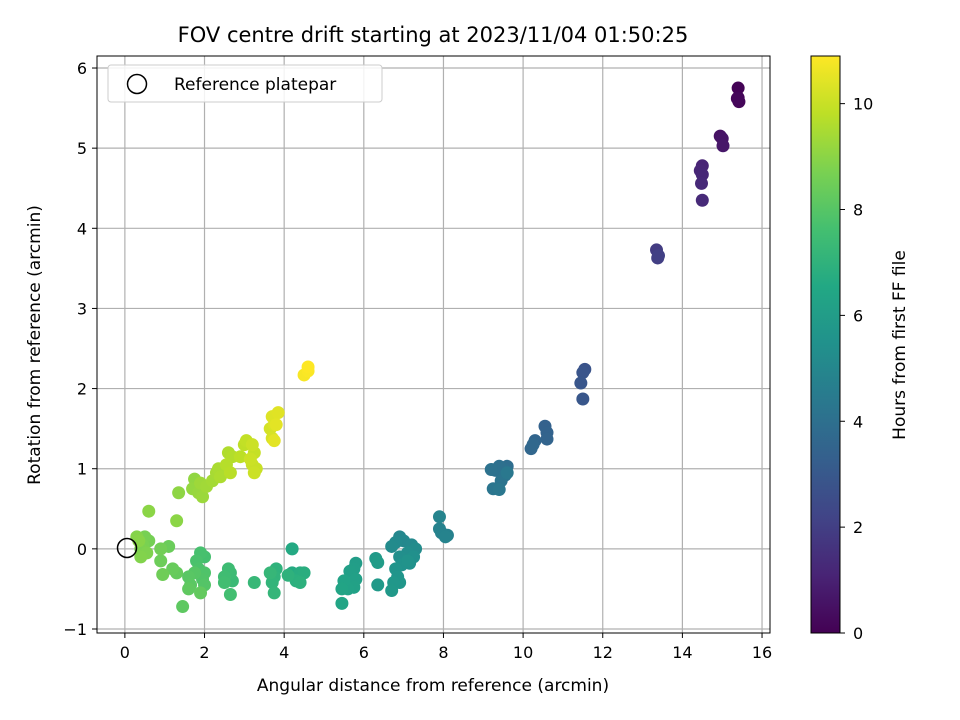  I want to click on x-axis-label: Angular distance from reference (arcmin), so click(433, 686).